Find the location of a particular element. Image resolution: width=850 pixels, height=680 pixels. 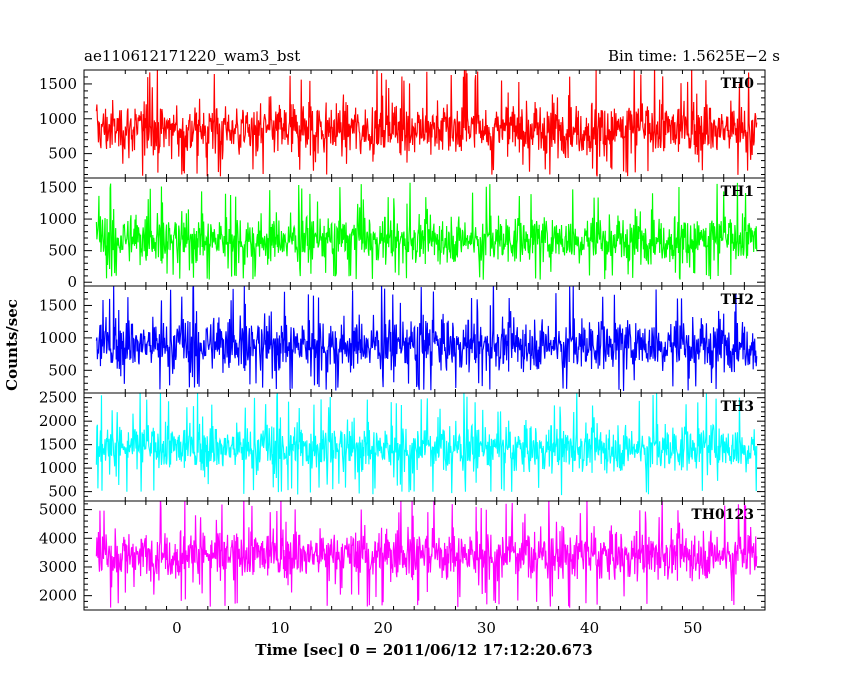

bin-time-label: Bin time: 1.5625E−2 s is located at coordinates (694, 56).